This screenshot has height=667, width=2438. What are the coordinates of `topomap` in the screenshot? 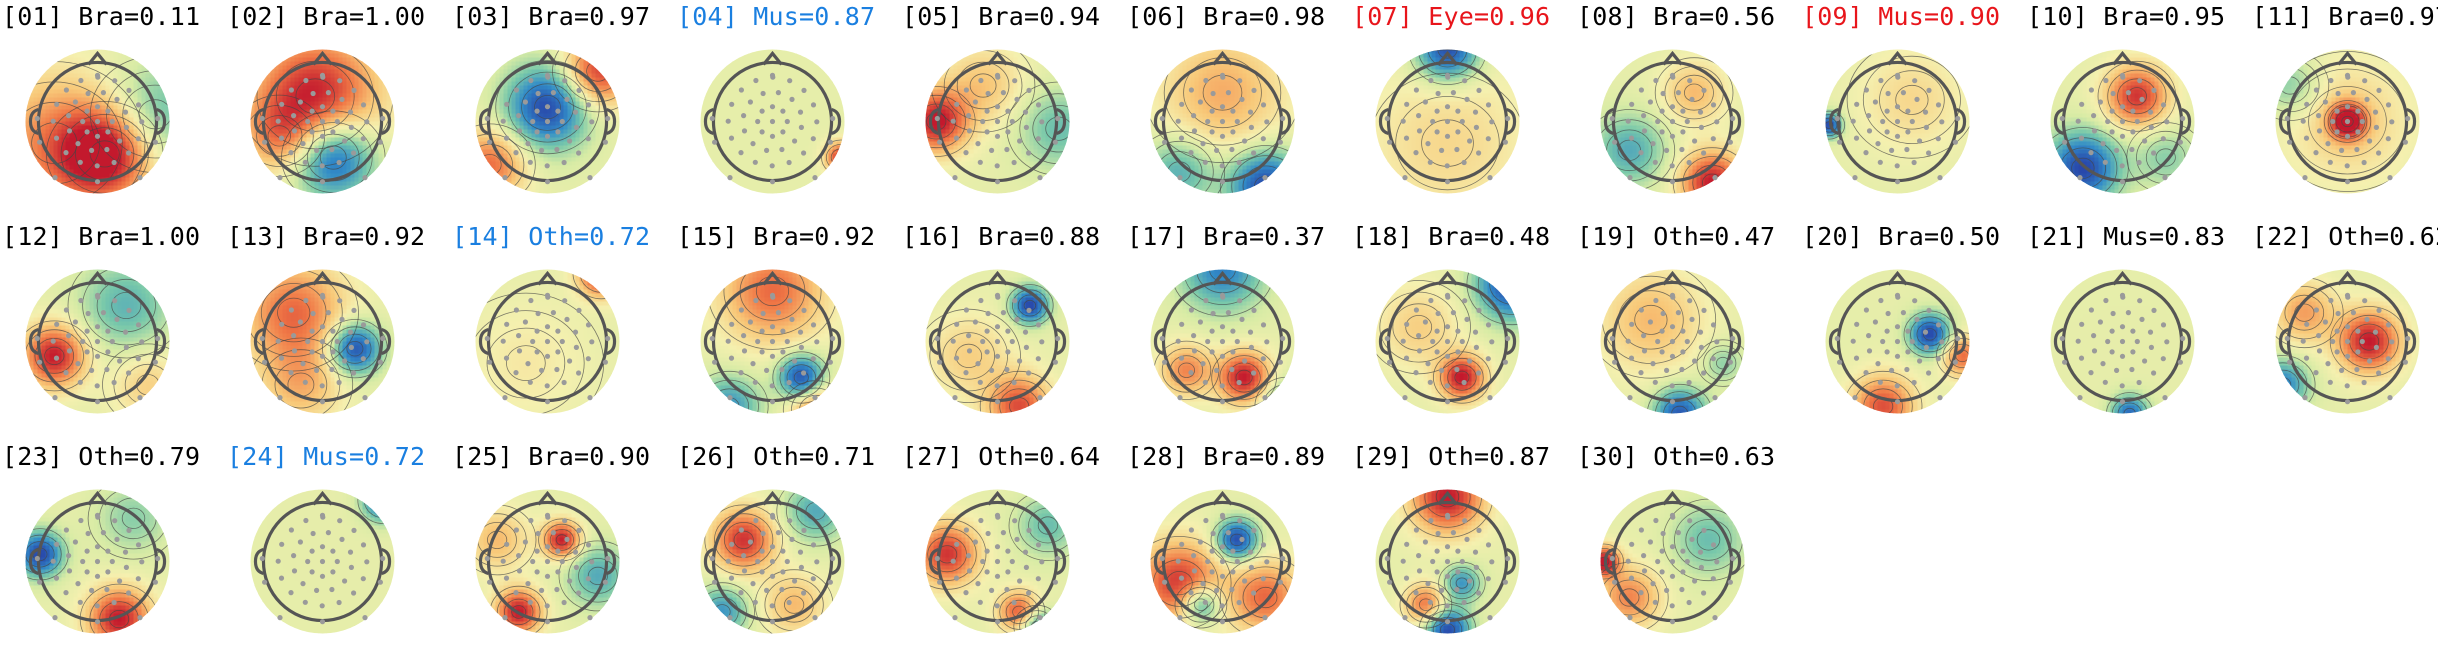 It's located at (772, 121).